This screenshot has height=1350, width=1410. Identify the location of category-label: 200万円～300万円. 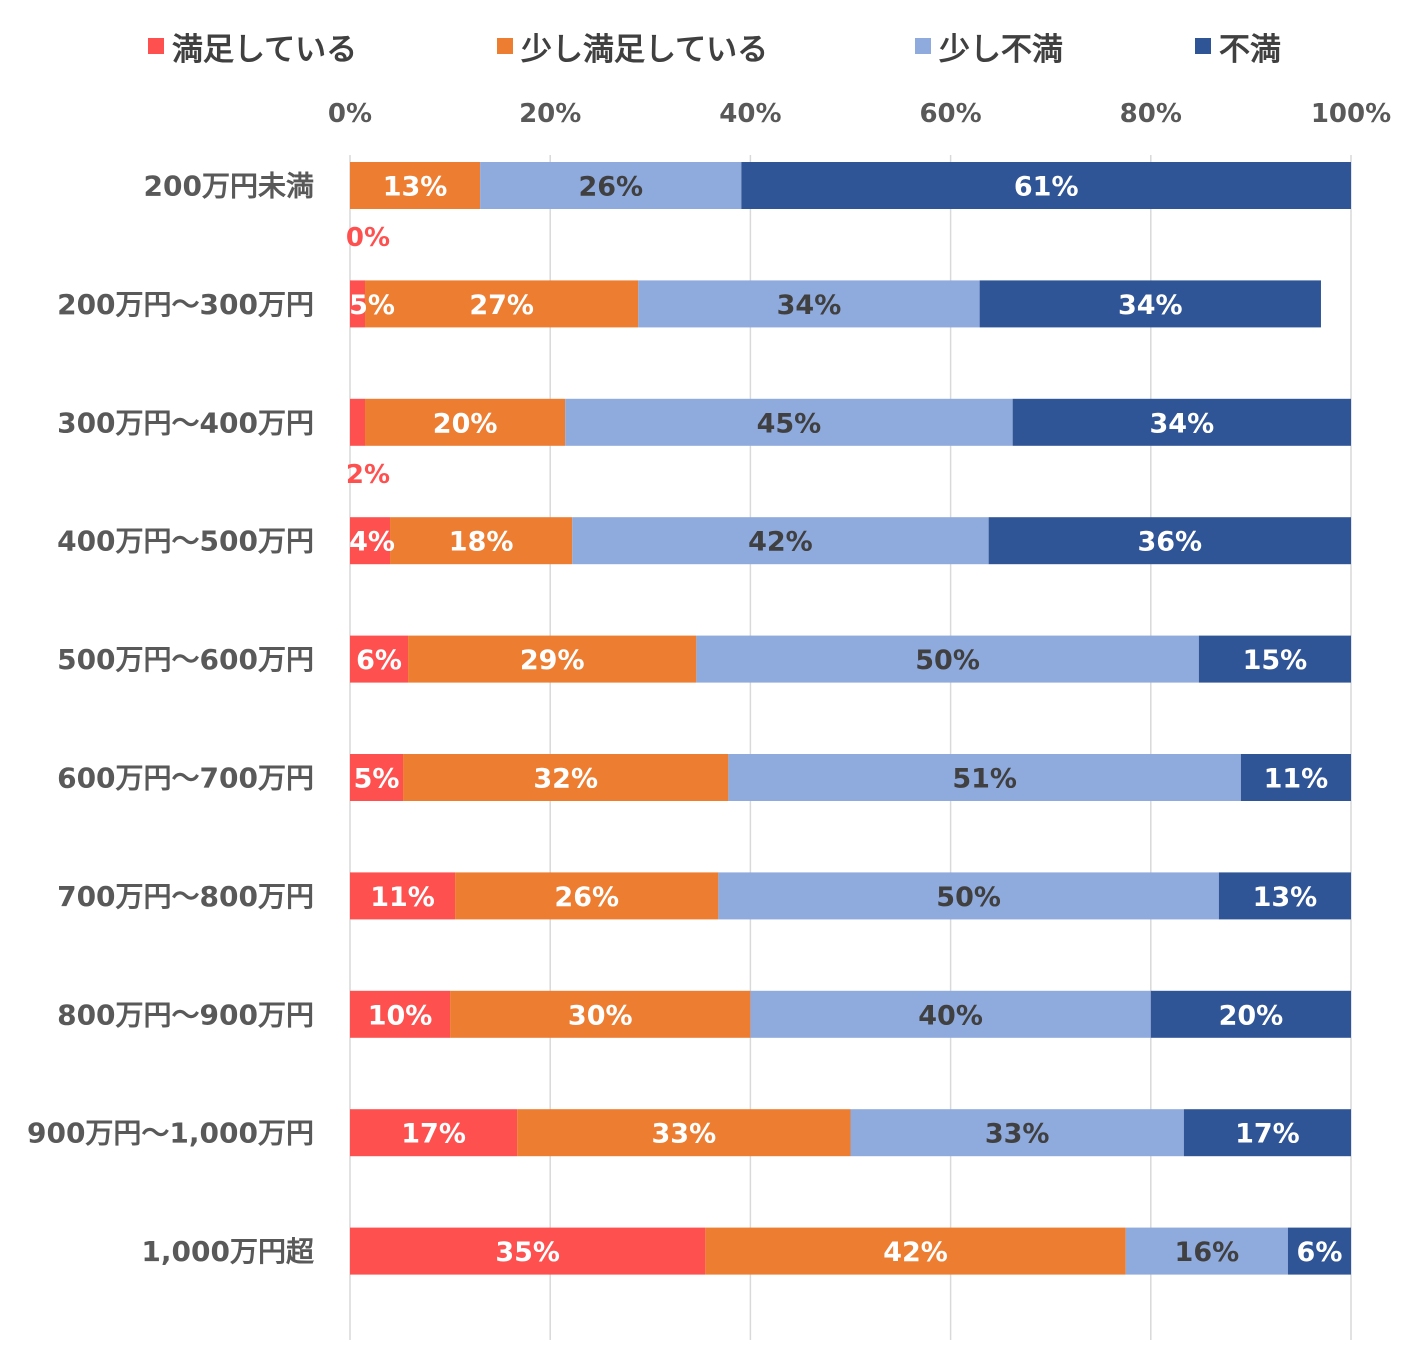
(185, 304).